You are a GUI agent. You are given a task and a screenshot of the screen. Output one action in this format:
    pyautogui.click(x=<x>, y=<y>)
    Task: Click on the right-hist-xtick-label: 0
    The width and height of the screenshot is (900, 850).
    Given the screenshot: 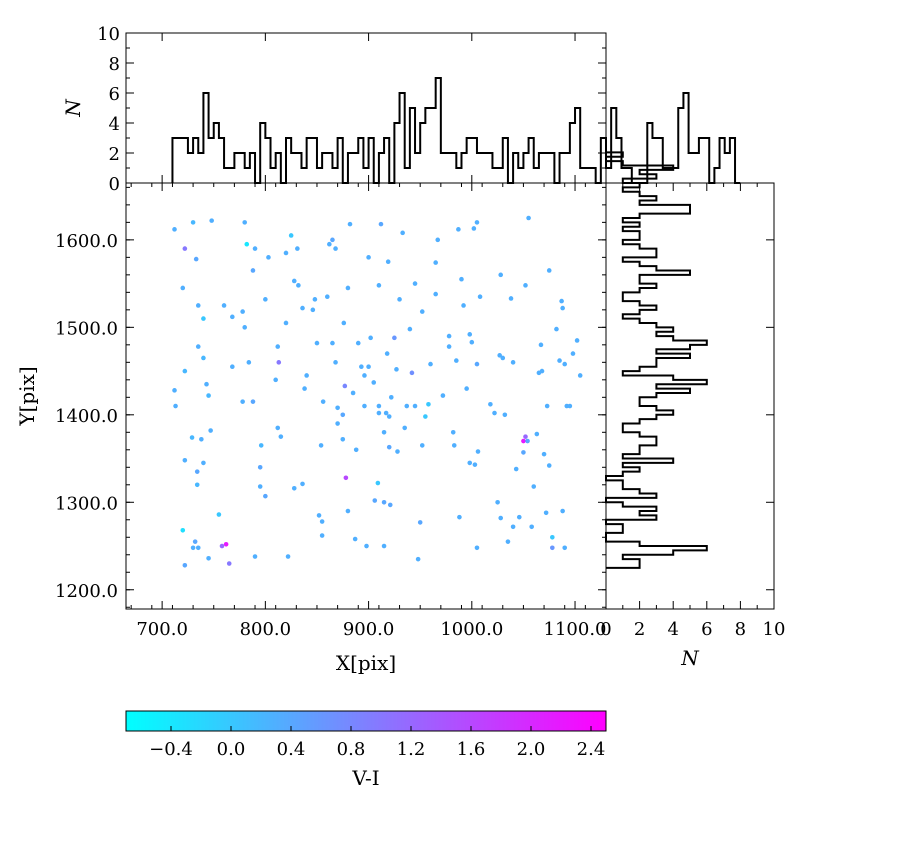 What is the action you would take?
    pyautogui.click(x=605, y=629)
    